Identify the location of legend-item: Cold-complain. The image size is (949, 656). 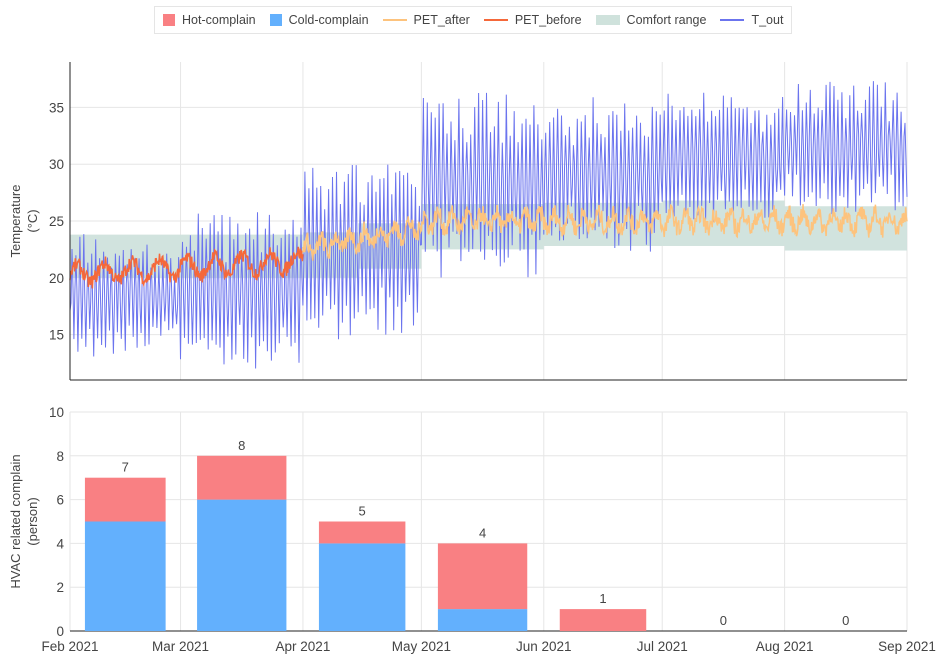
(319, 20).